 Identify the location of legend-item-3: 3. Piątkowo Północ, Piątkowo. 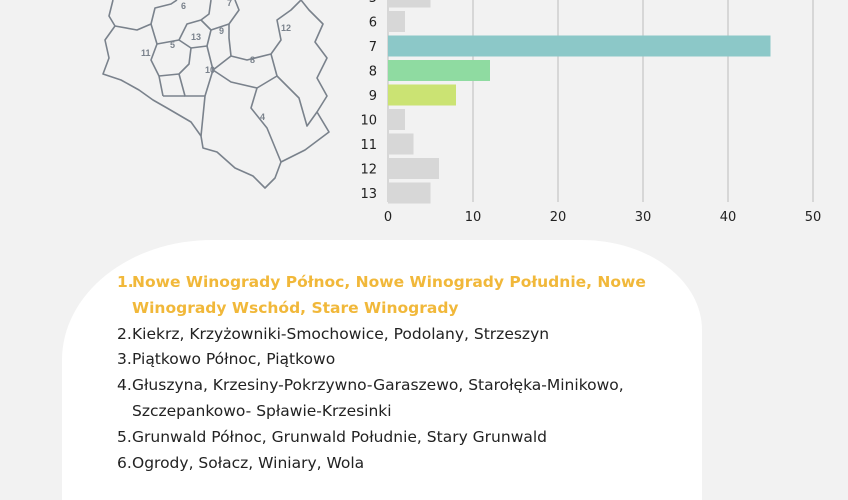
(395, 360).